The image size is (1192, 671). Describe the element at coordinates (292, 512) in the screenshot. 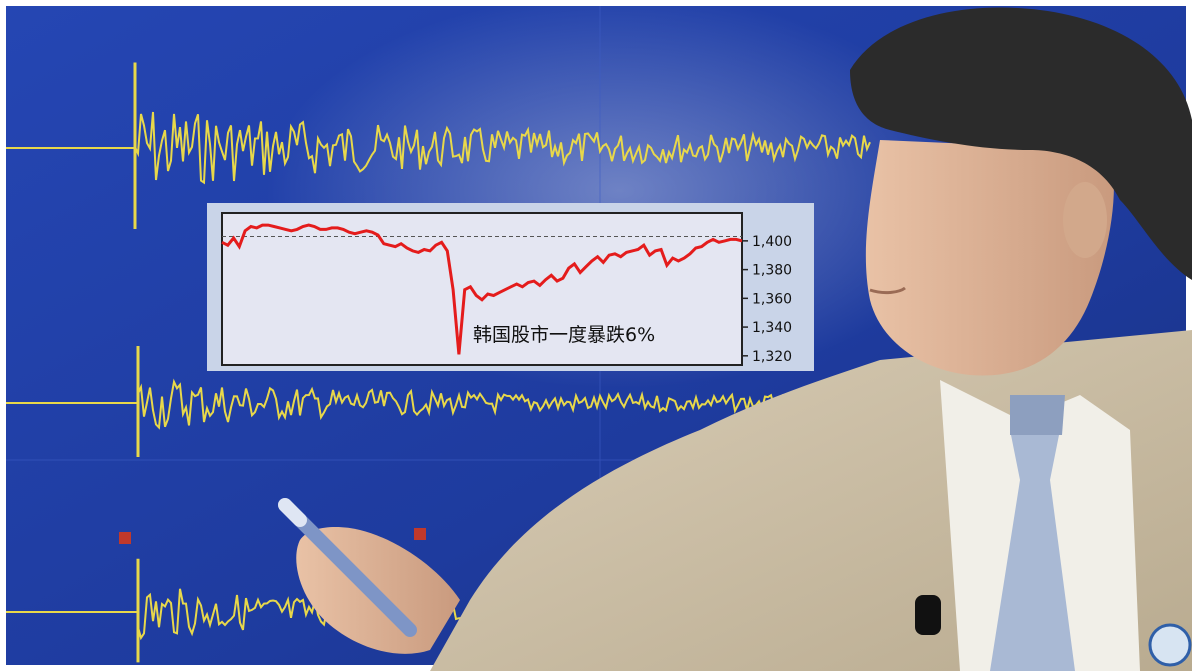

I see `pen-tip` at that location.